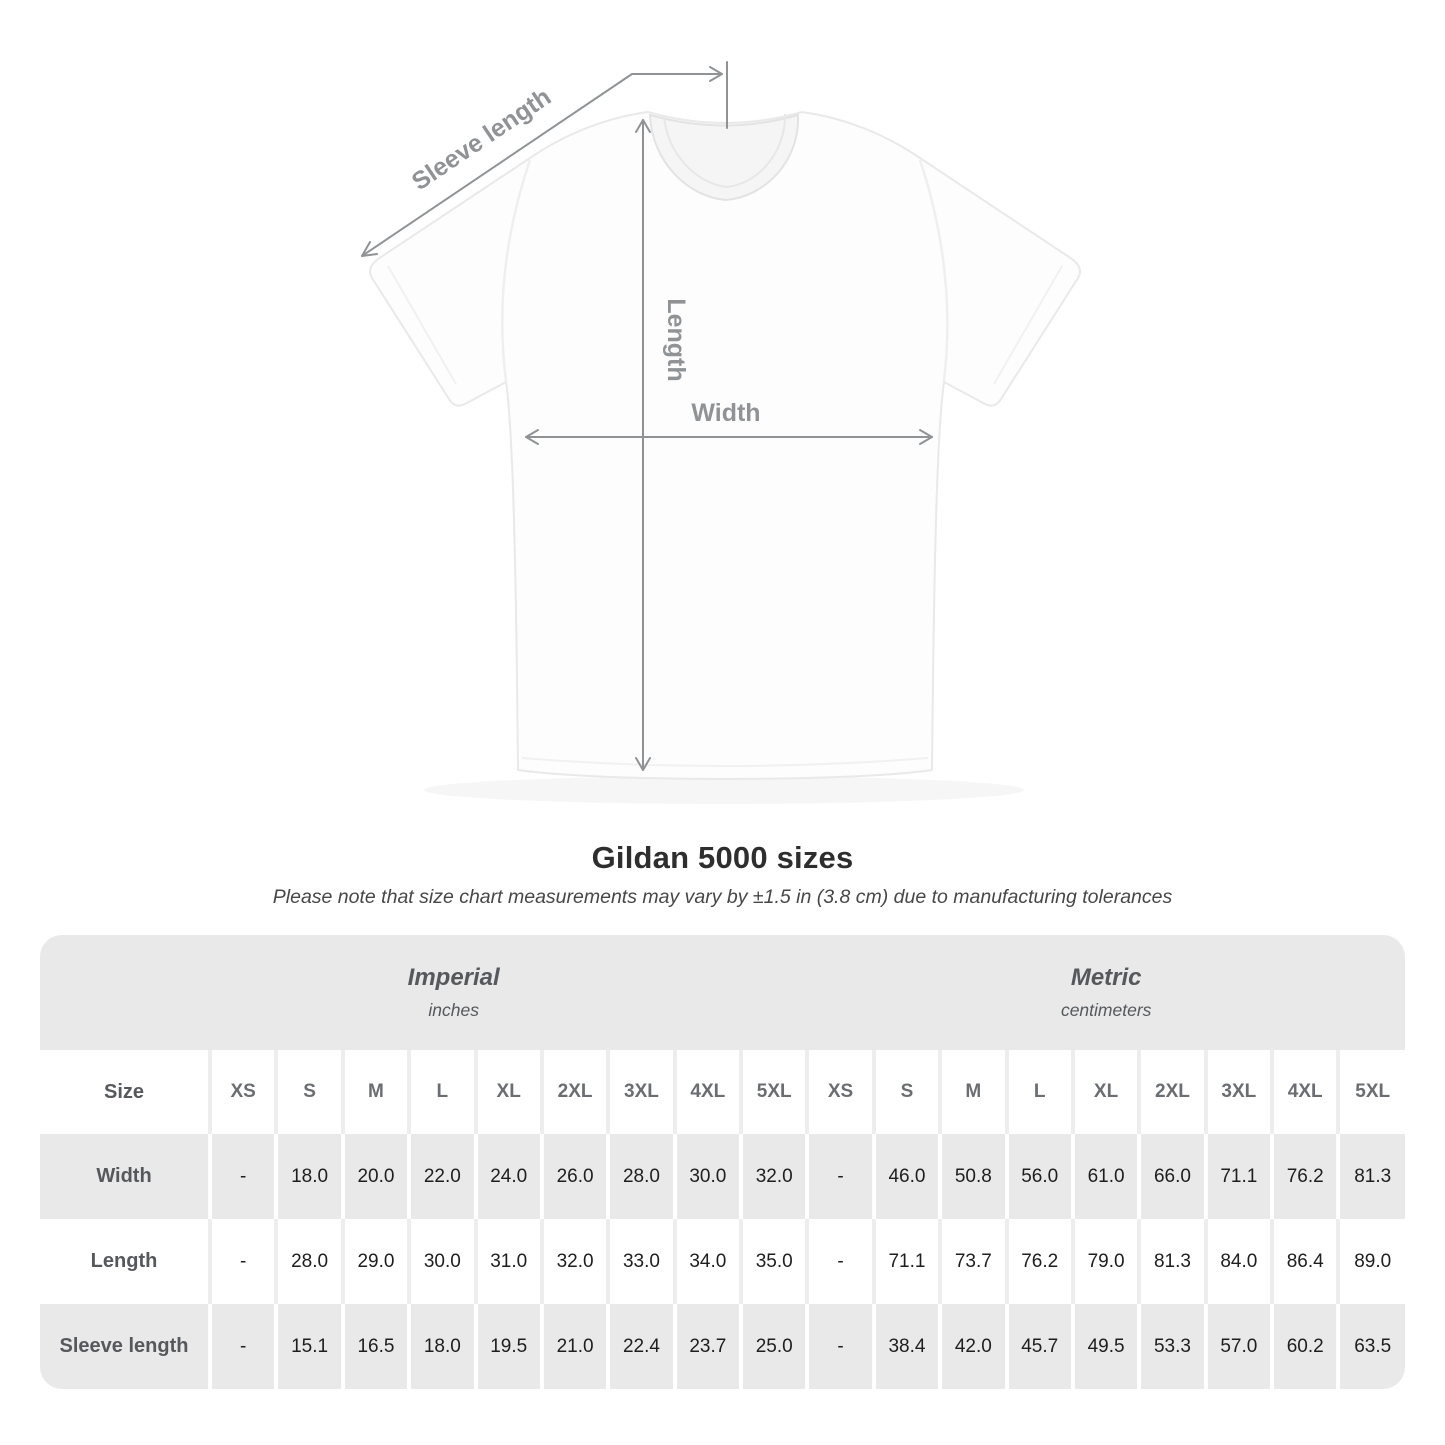  I want to click on value-cell: 16.5, so click(375, 1346).